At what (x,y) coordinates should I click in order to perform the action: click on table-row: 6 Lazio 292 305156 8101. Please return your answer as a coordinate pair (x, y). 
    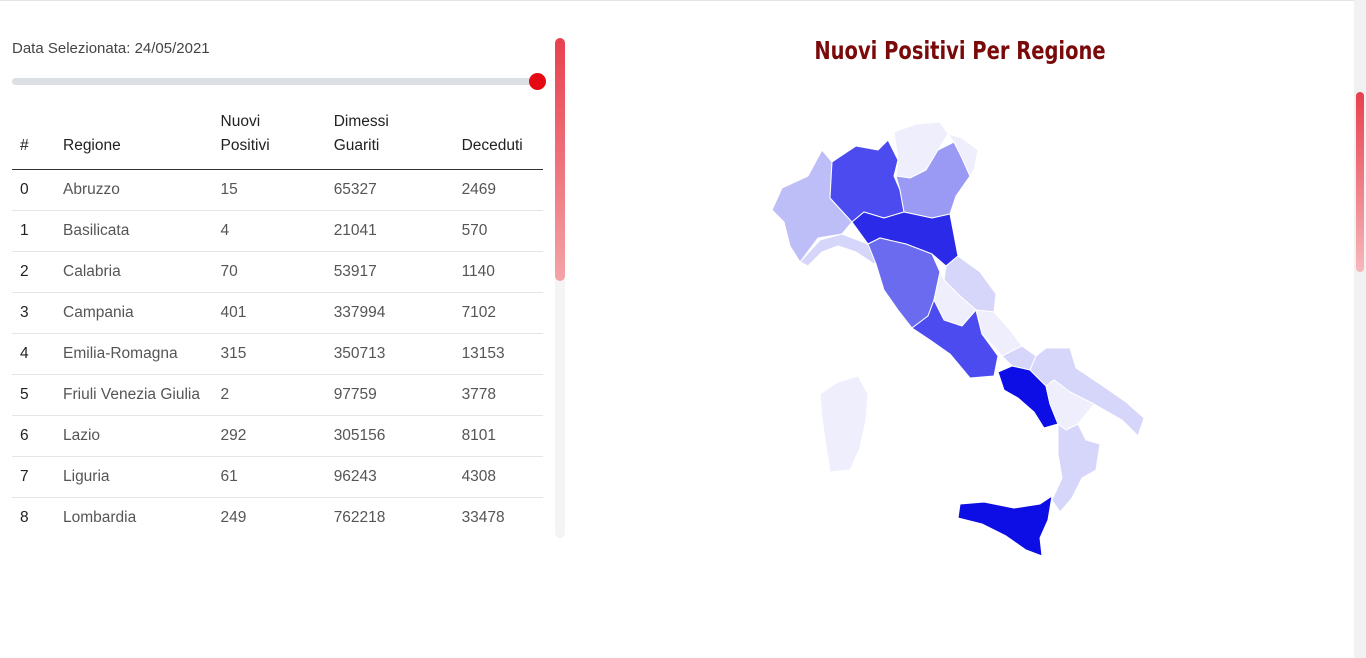
    Looking at the image, I should click on (277, 436).